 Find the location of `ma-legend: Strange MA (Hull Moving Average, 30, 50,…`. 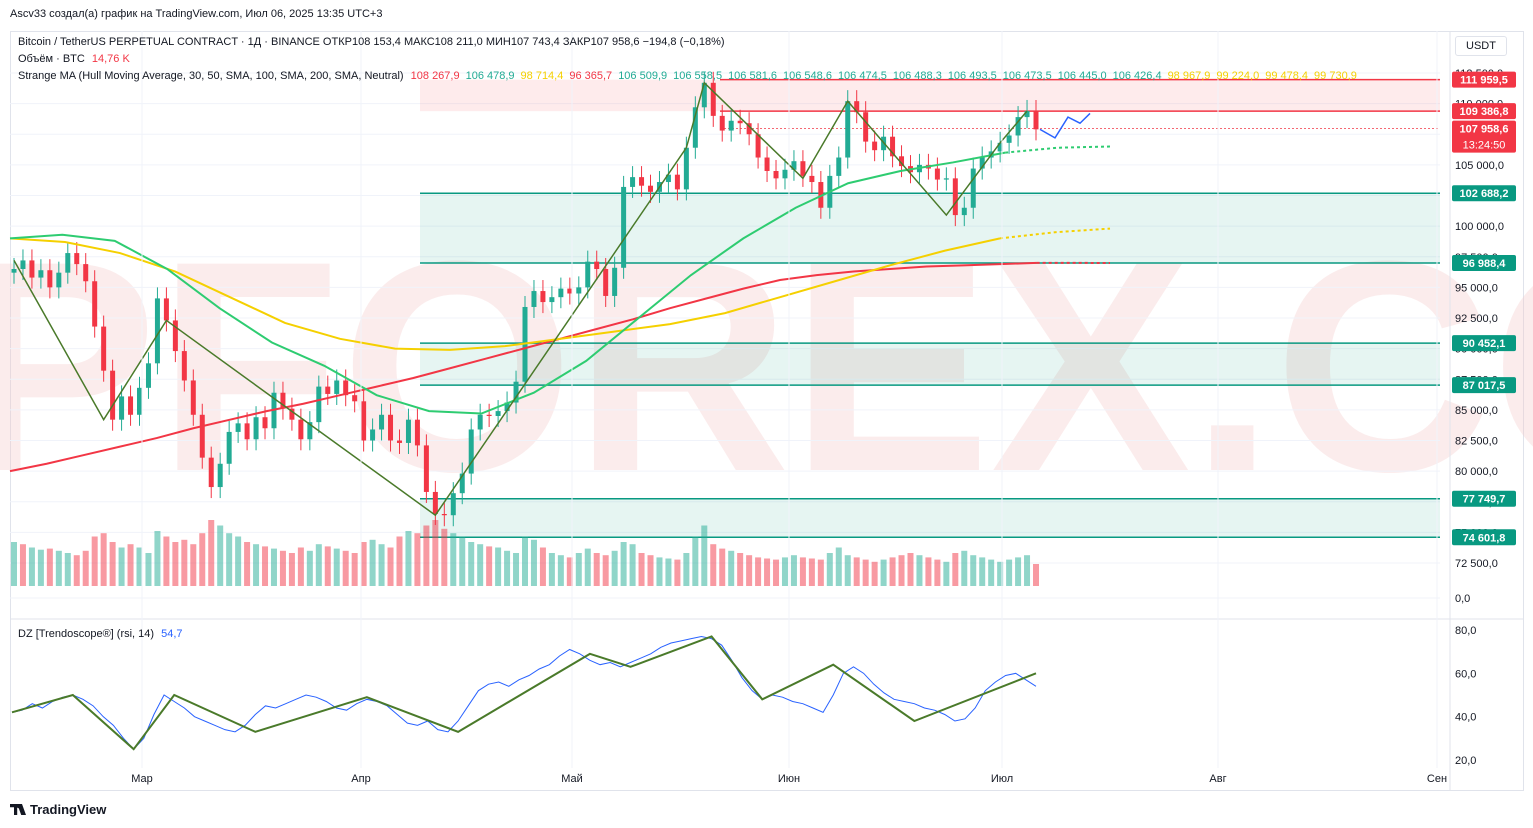

ma-legend: Strange MA (Hull Moving Average, 30, 50,… is located at coordinates (690, 76).